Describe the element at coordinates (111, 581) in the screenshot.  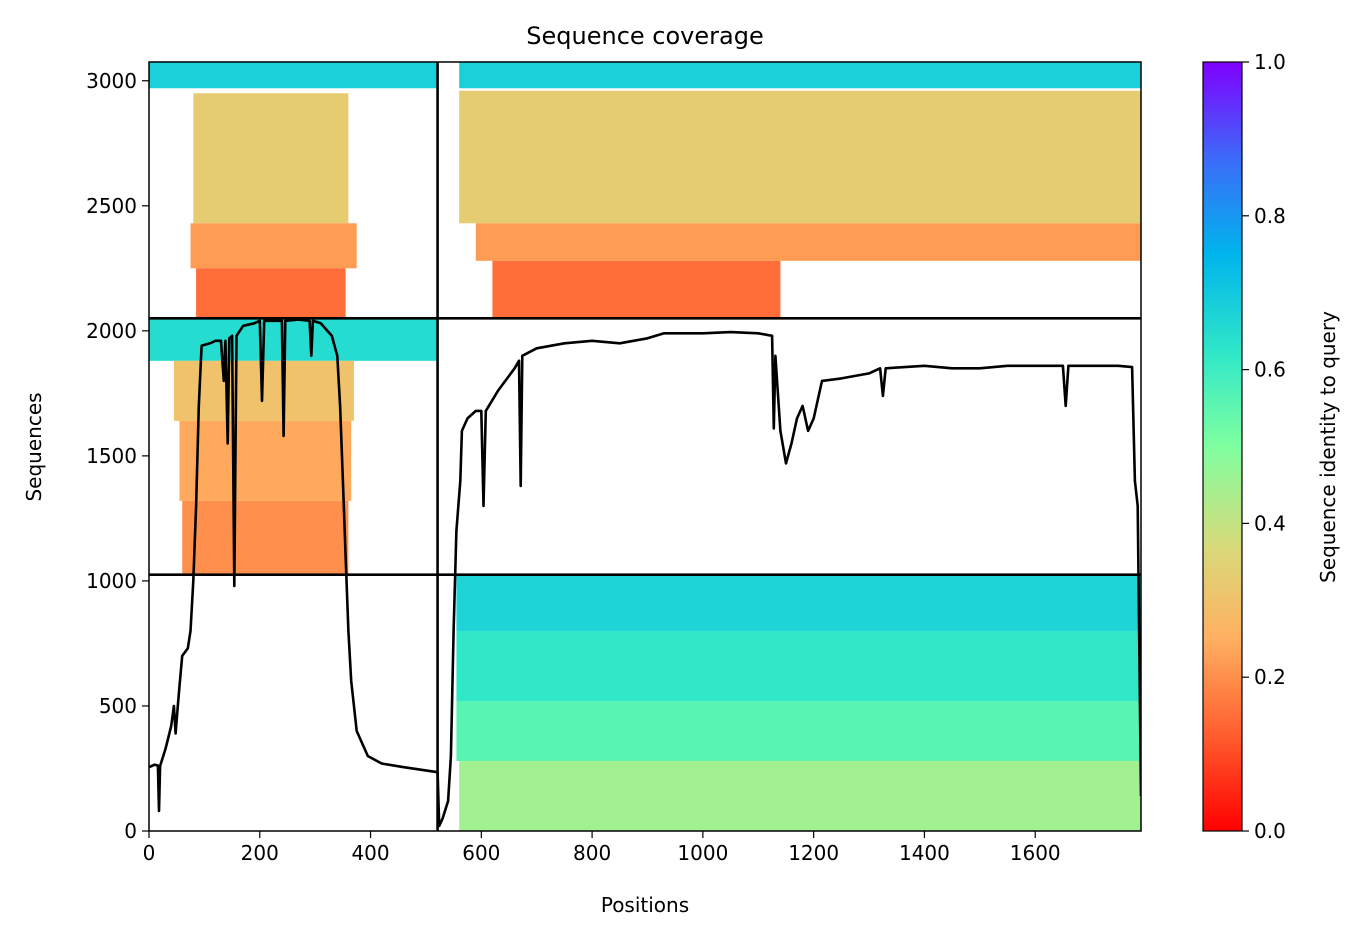
I see `y-tick-label: 1000` at that location.